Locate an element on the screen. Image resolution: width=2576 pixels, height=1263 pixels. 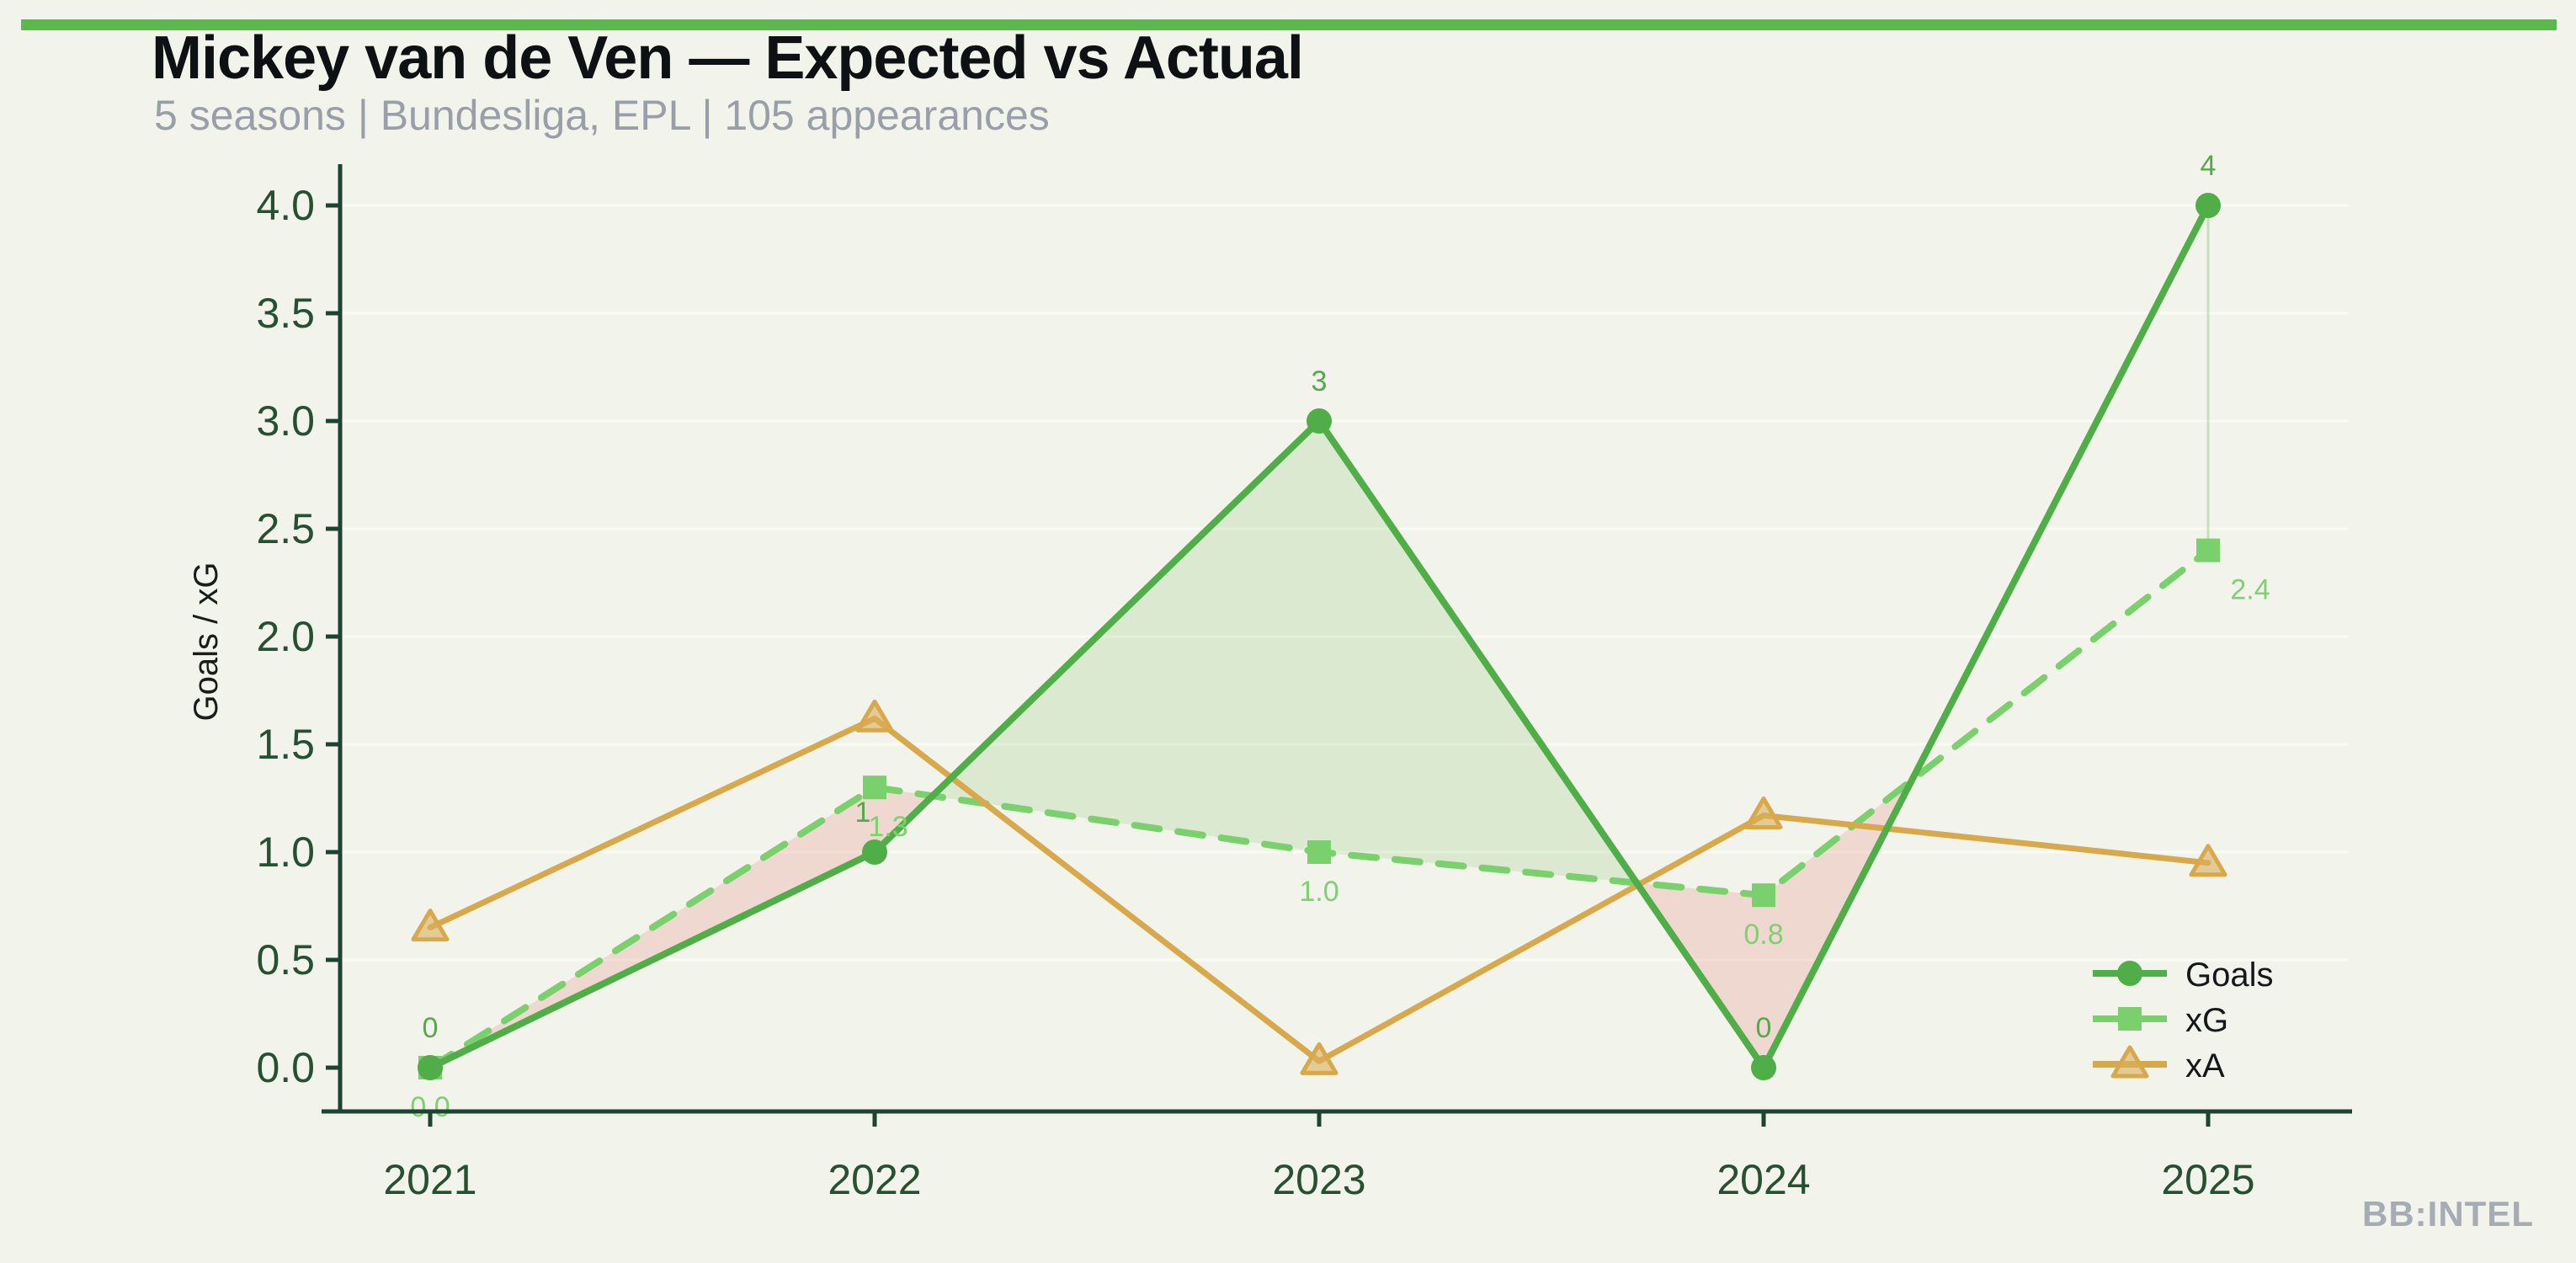
y-axis-title: Goals / xG is located at coordinates (207, 642).